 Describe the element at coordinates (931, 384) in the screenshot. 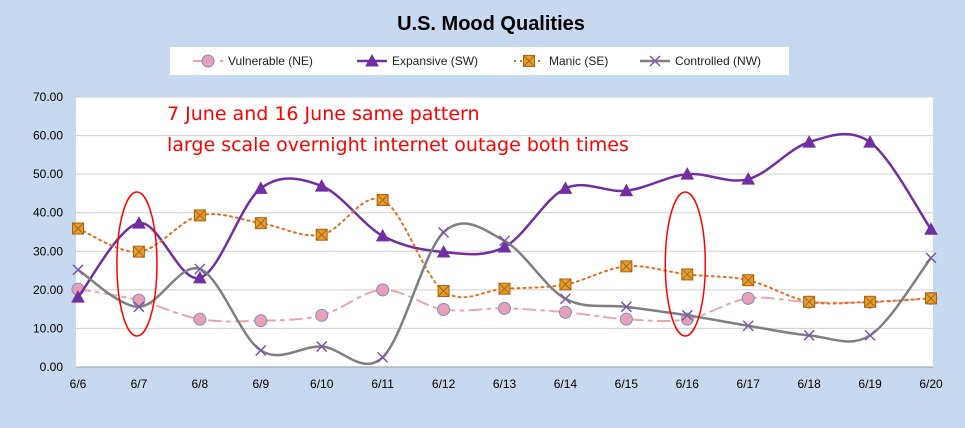

I see `x-tick-label: 6/20` at that location.